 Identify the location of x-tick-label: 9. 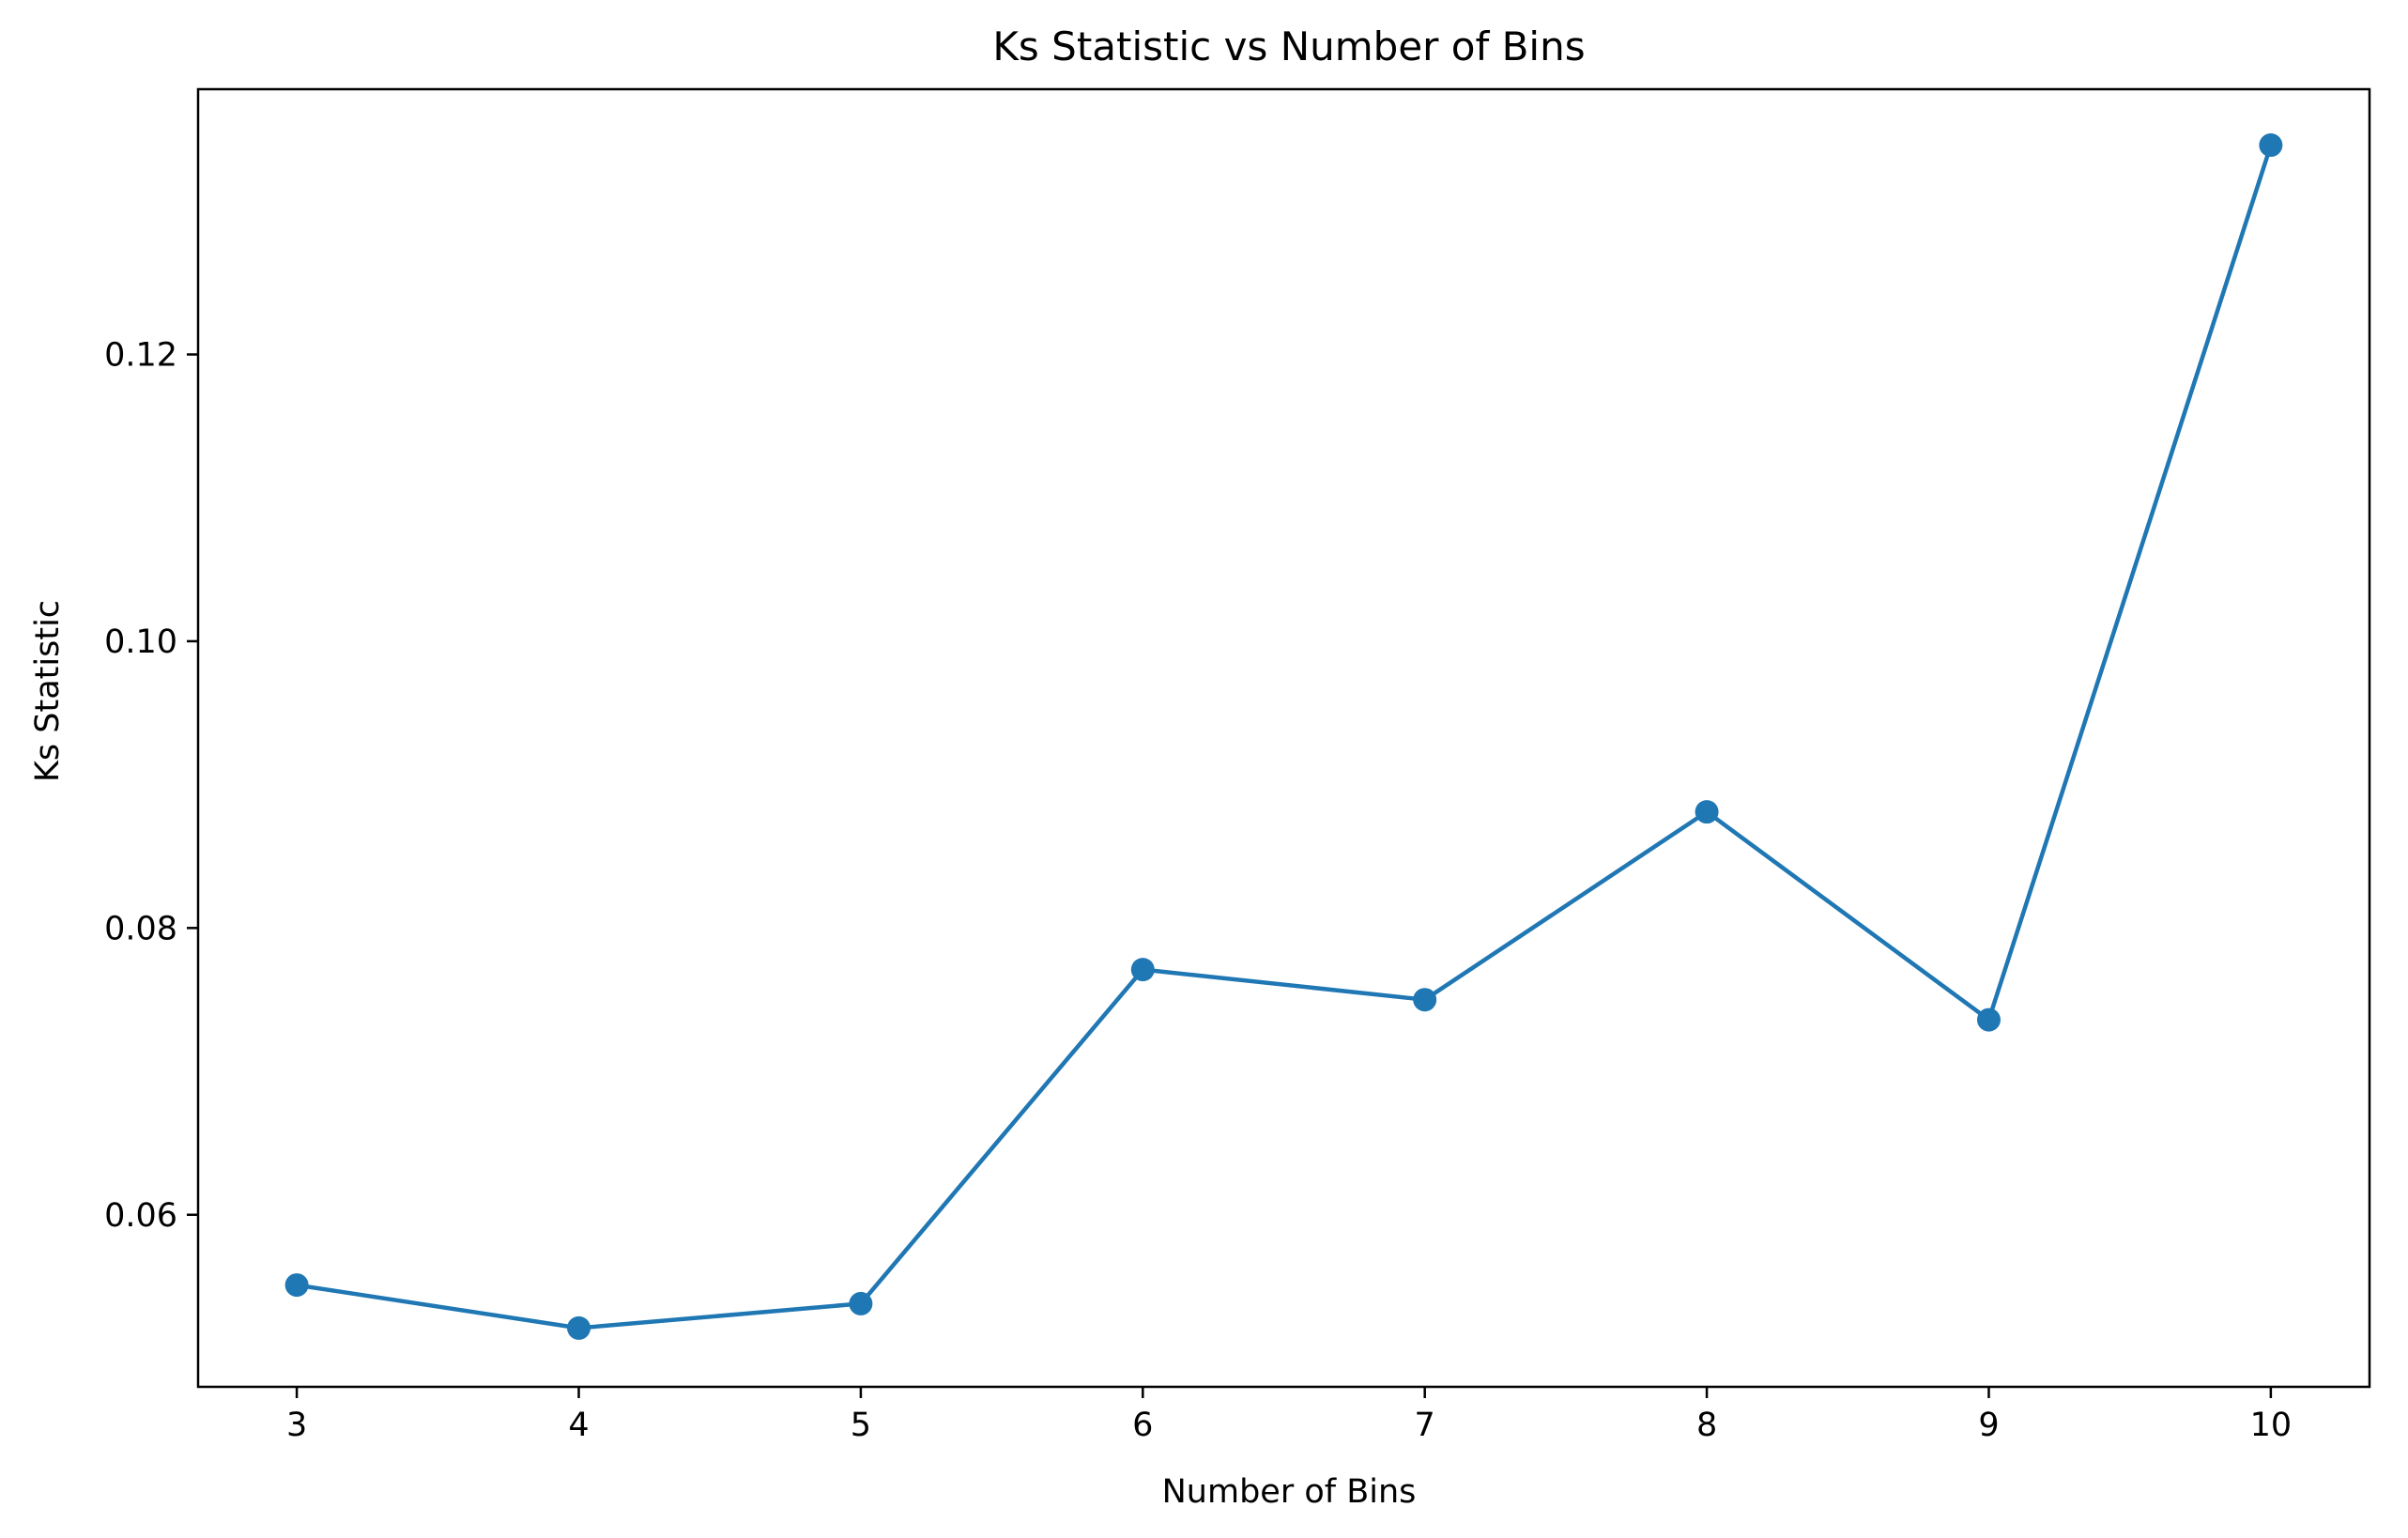
(1988, 1425).